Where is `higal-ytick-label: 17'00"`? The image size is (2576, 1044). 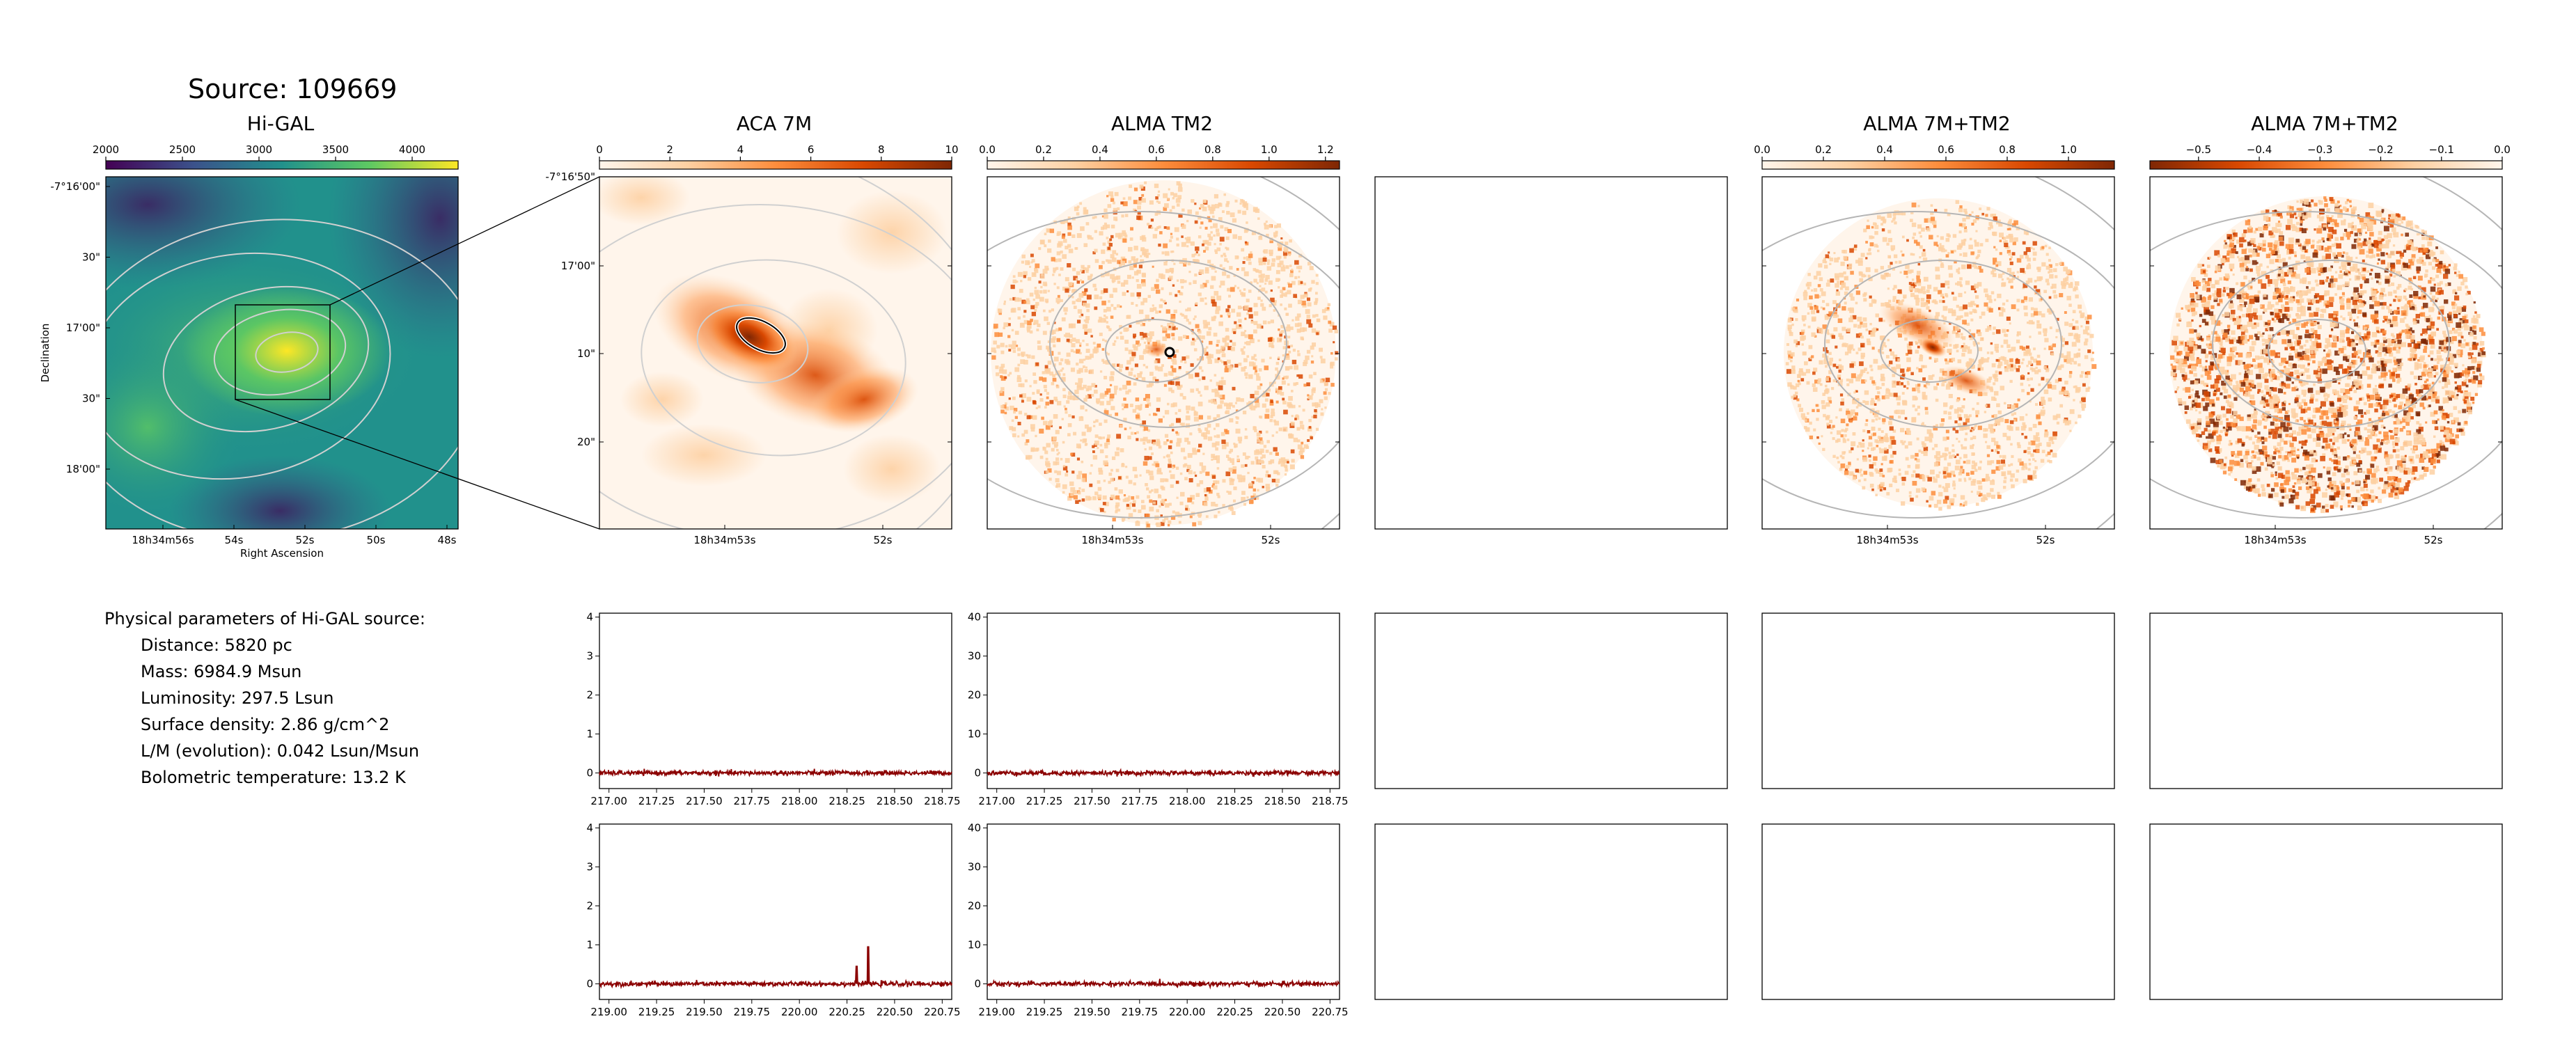 higal-ytick-label: 17'00" is located at coordinates (83, 328).